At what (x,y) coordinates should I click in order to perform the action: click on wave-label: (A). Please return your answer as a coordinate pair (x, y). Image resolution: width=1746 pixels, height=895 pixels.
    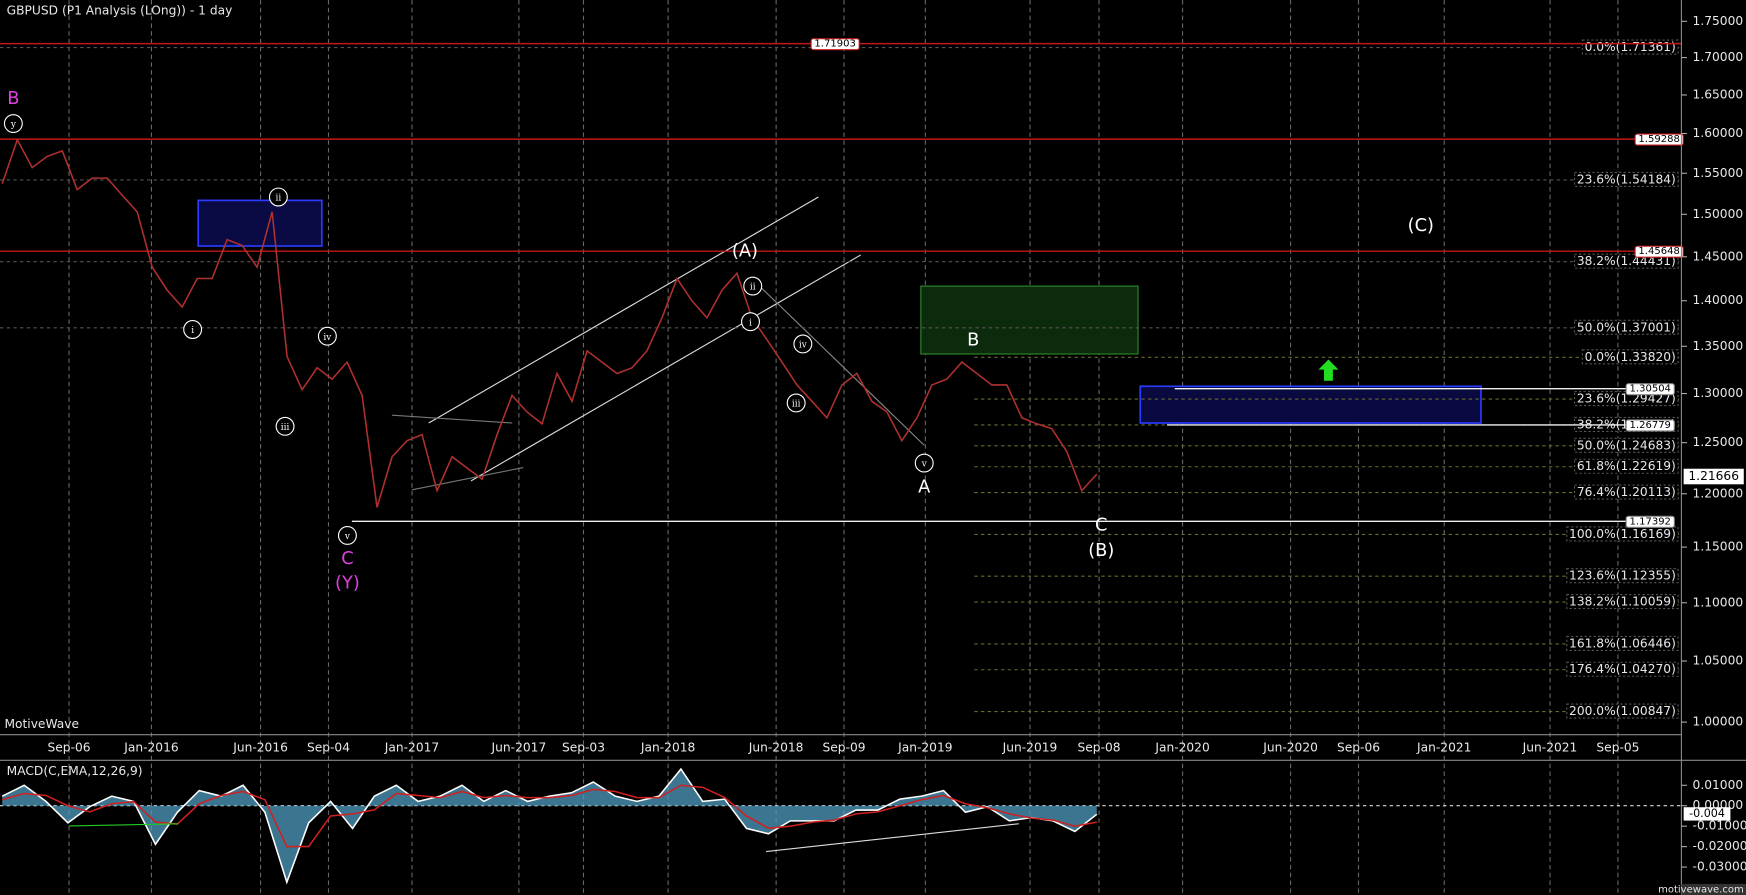
    Looking at the image, I should click on (745, 251).